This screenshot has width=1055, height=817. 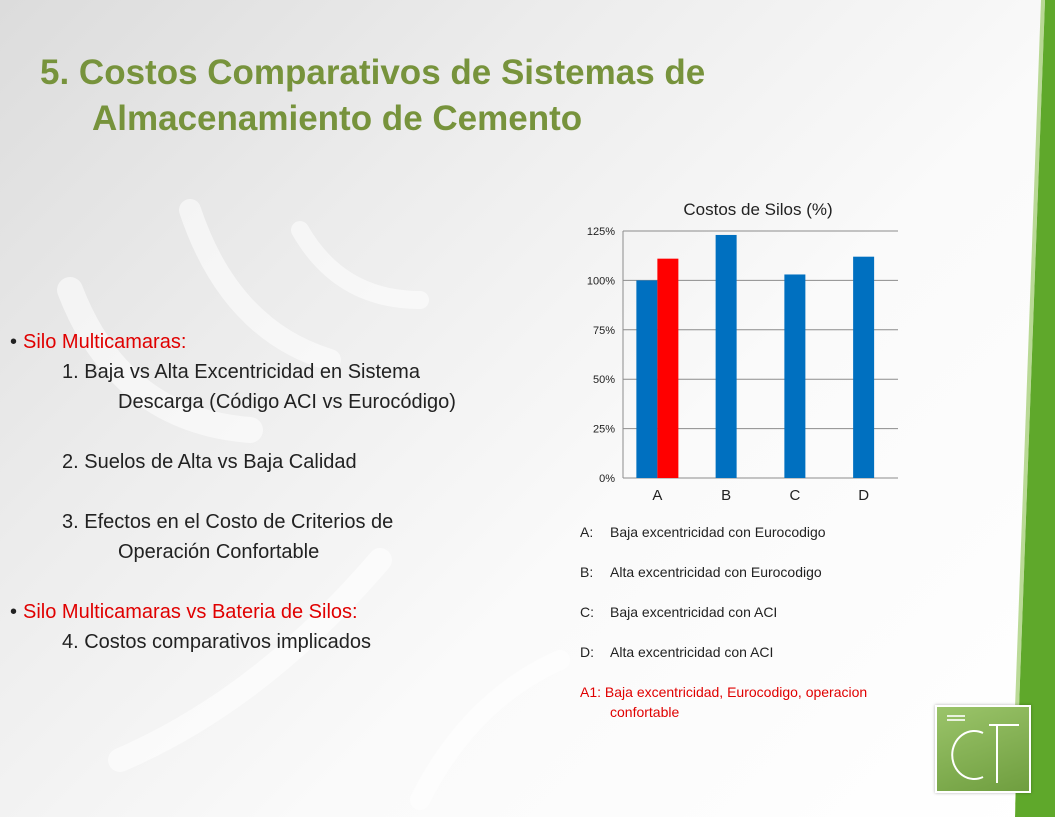 I want to click on bar-d, so click(x=864, y=367).